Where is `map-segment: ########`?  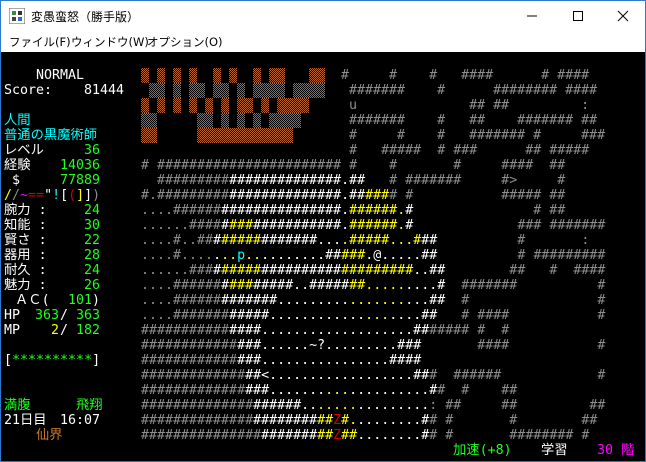
map-segment: ######## is located at coordinates (285, 420).